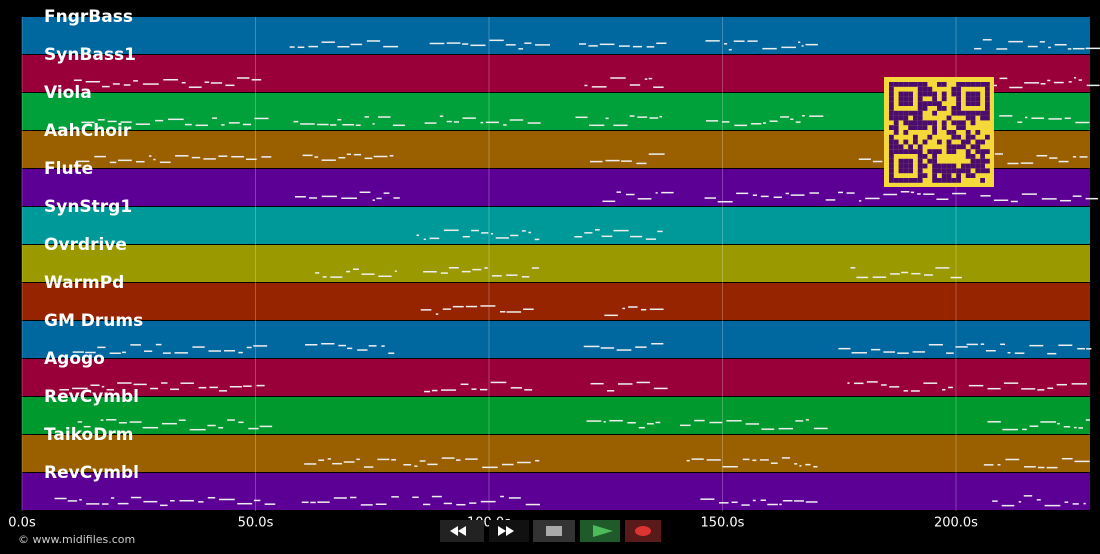 The image size is (1100, 554). I want to click on forward-button, so click(509, 531).